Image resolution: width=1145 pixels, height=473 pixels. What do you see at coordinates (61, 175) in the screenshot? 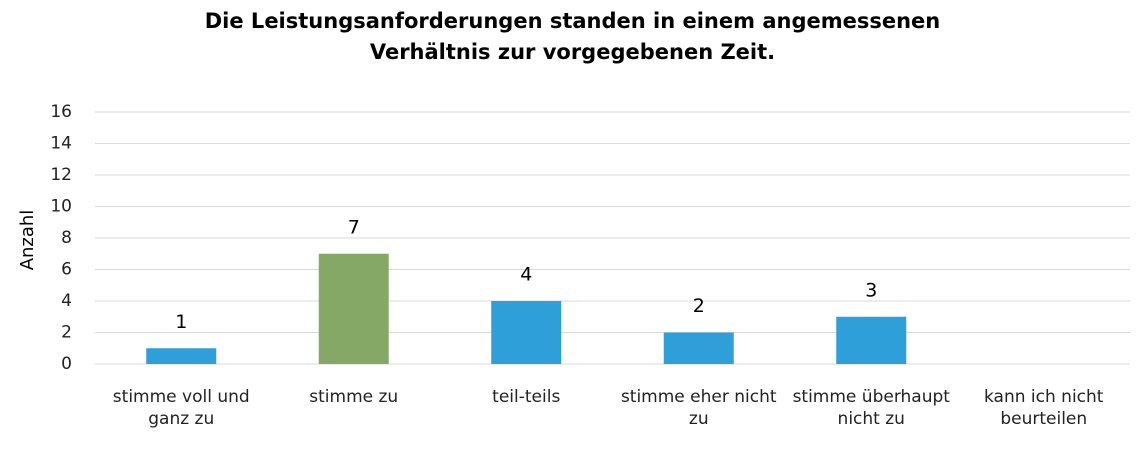
I see `y-tick-label: 12` at bounding box center [61, 175].